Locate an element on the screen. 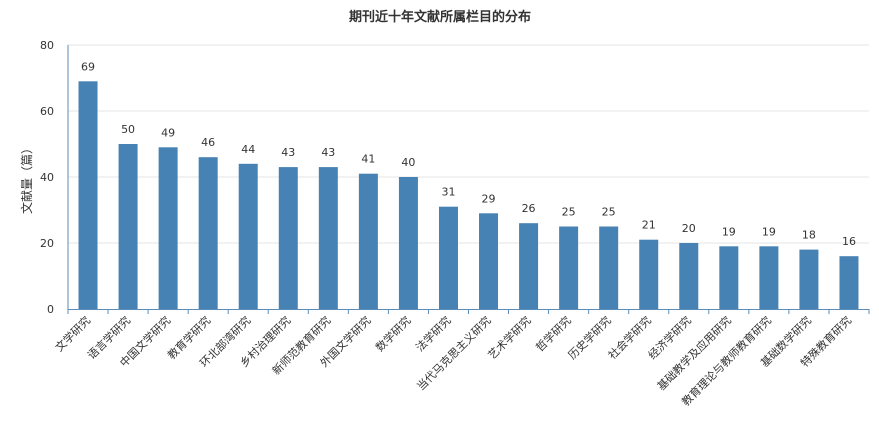 This screenshot has height=425, width=879. category-label: 文学研究 is located at coordinates (72, 333).